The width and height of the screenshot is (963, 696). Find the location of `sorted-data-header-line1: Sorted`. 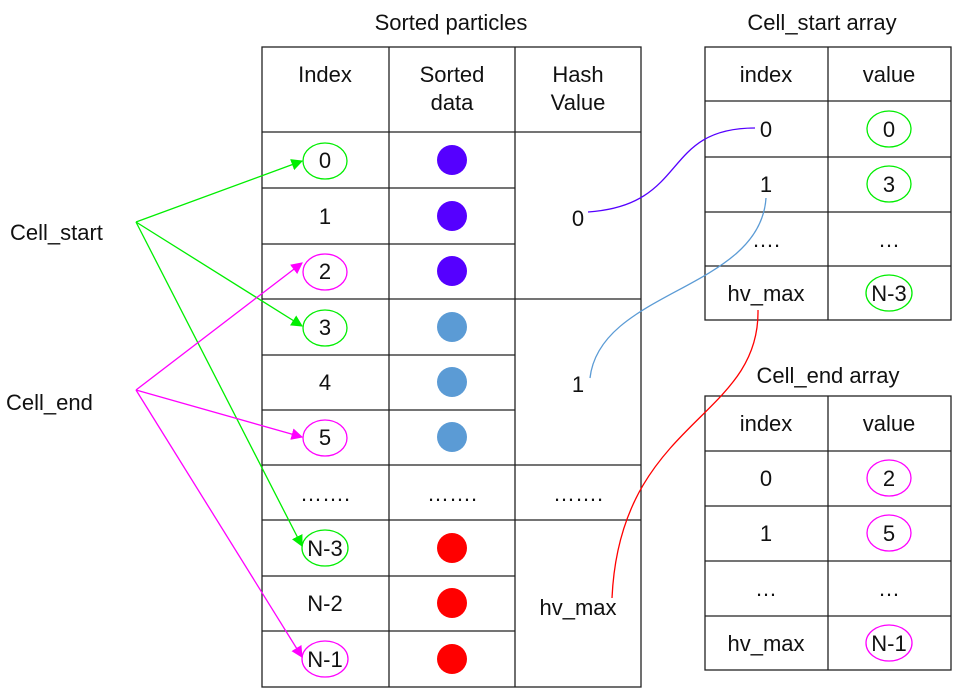

sorted-data-header-line1: Sorted is located at coordinates (452, 74).